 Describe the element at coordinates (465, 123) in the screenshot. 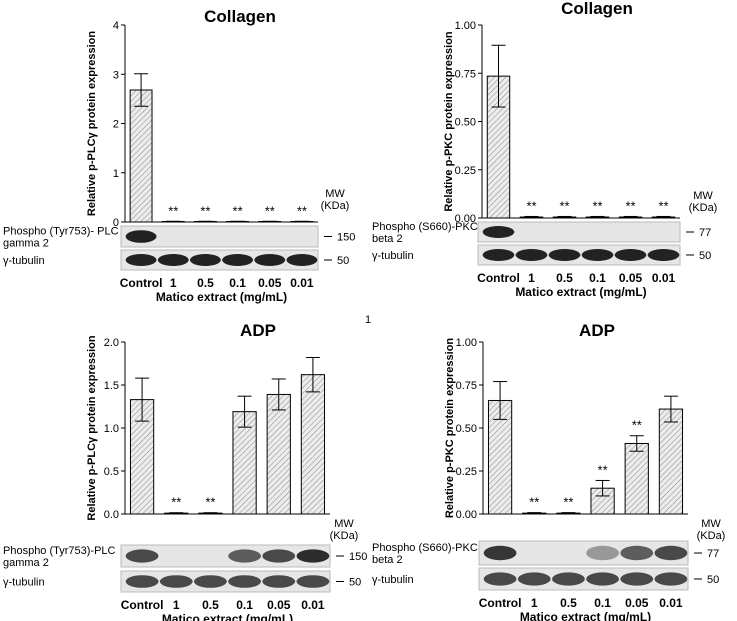

I see `y-tick-label: 0.50` at that location.